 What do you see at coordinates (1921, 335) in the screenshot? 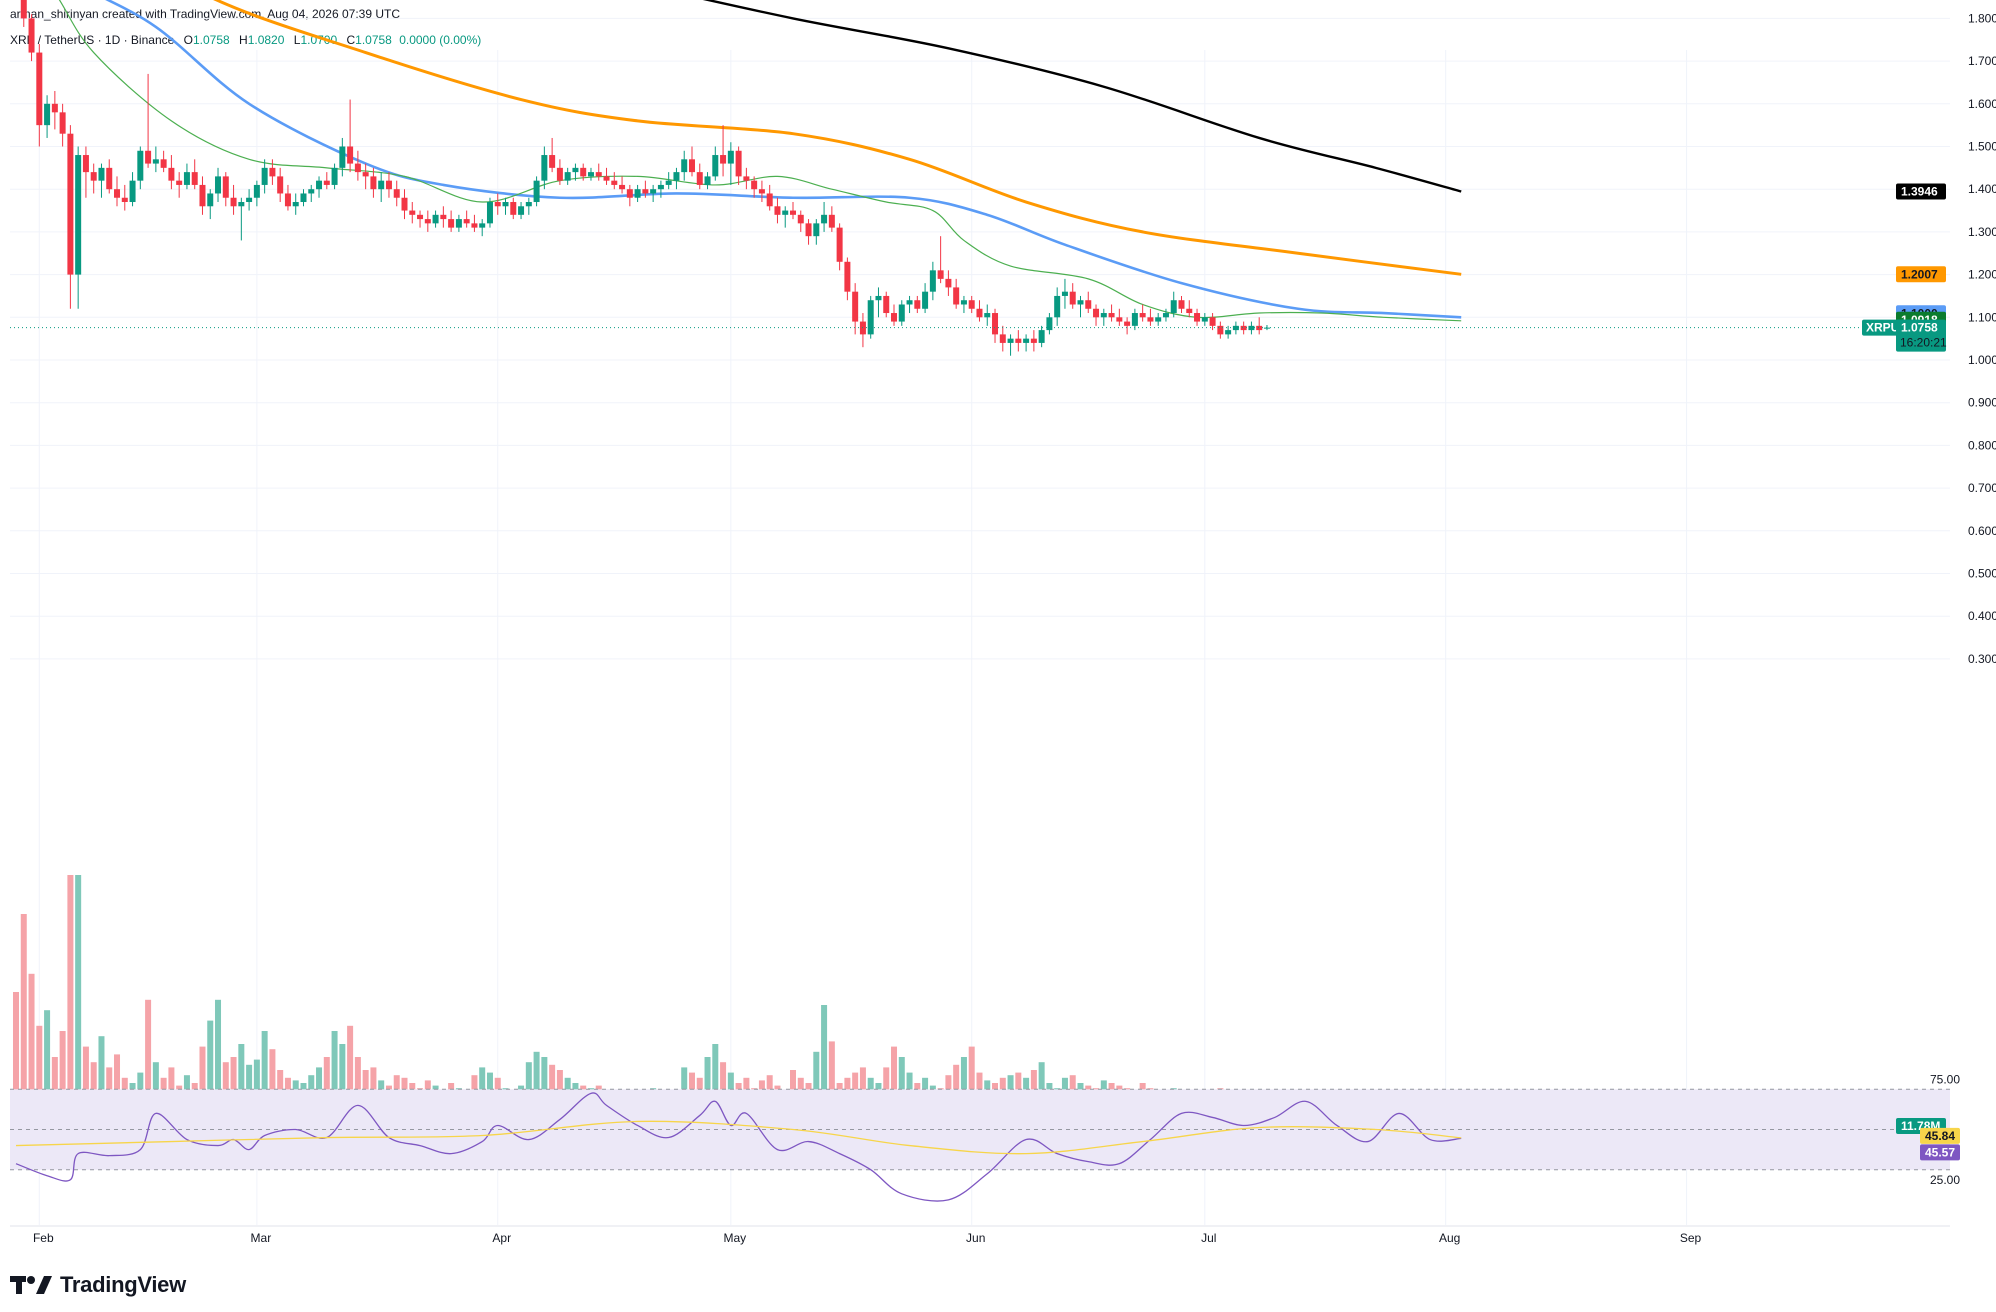
I see `price-tag-bg` at bounding box center [1921, 335].